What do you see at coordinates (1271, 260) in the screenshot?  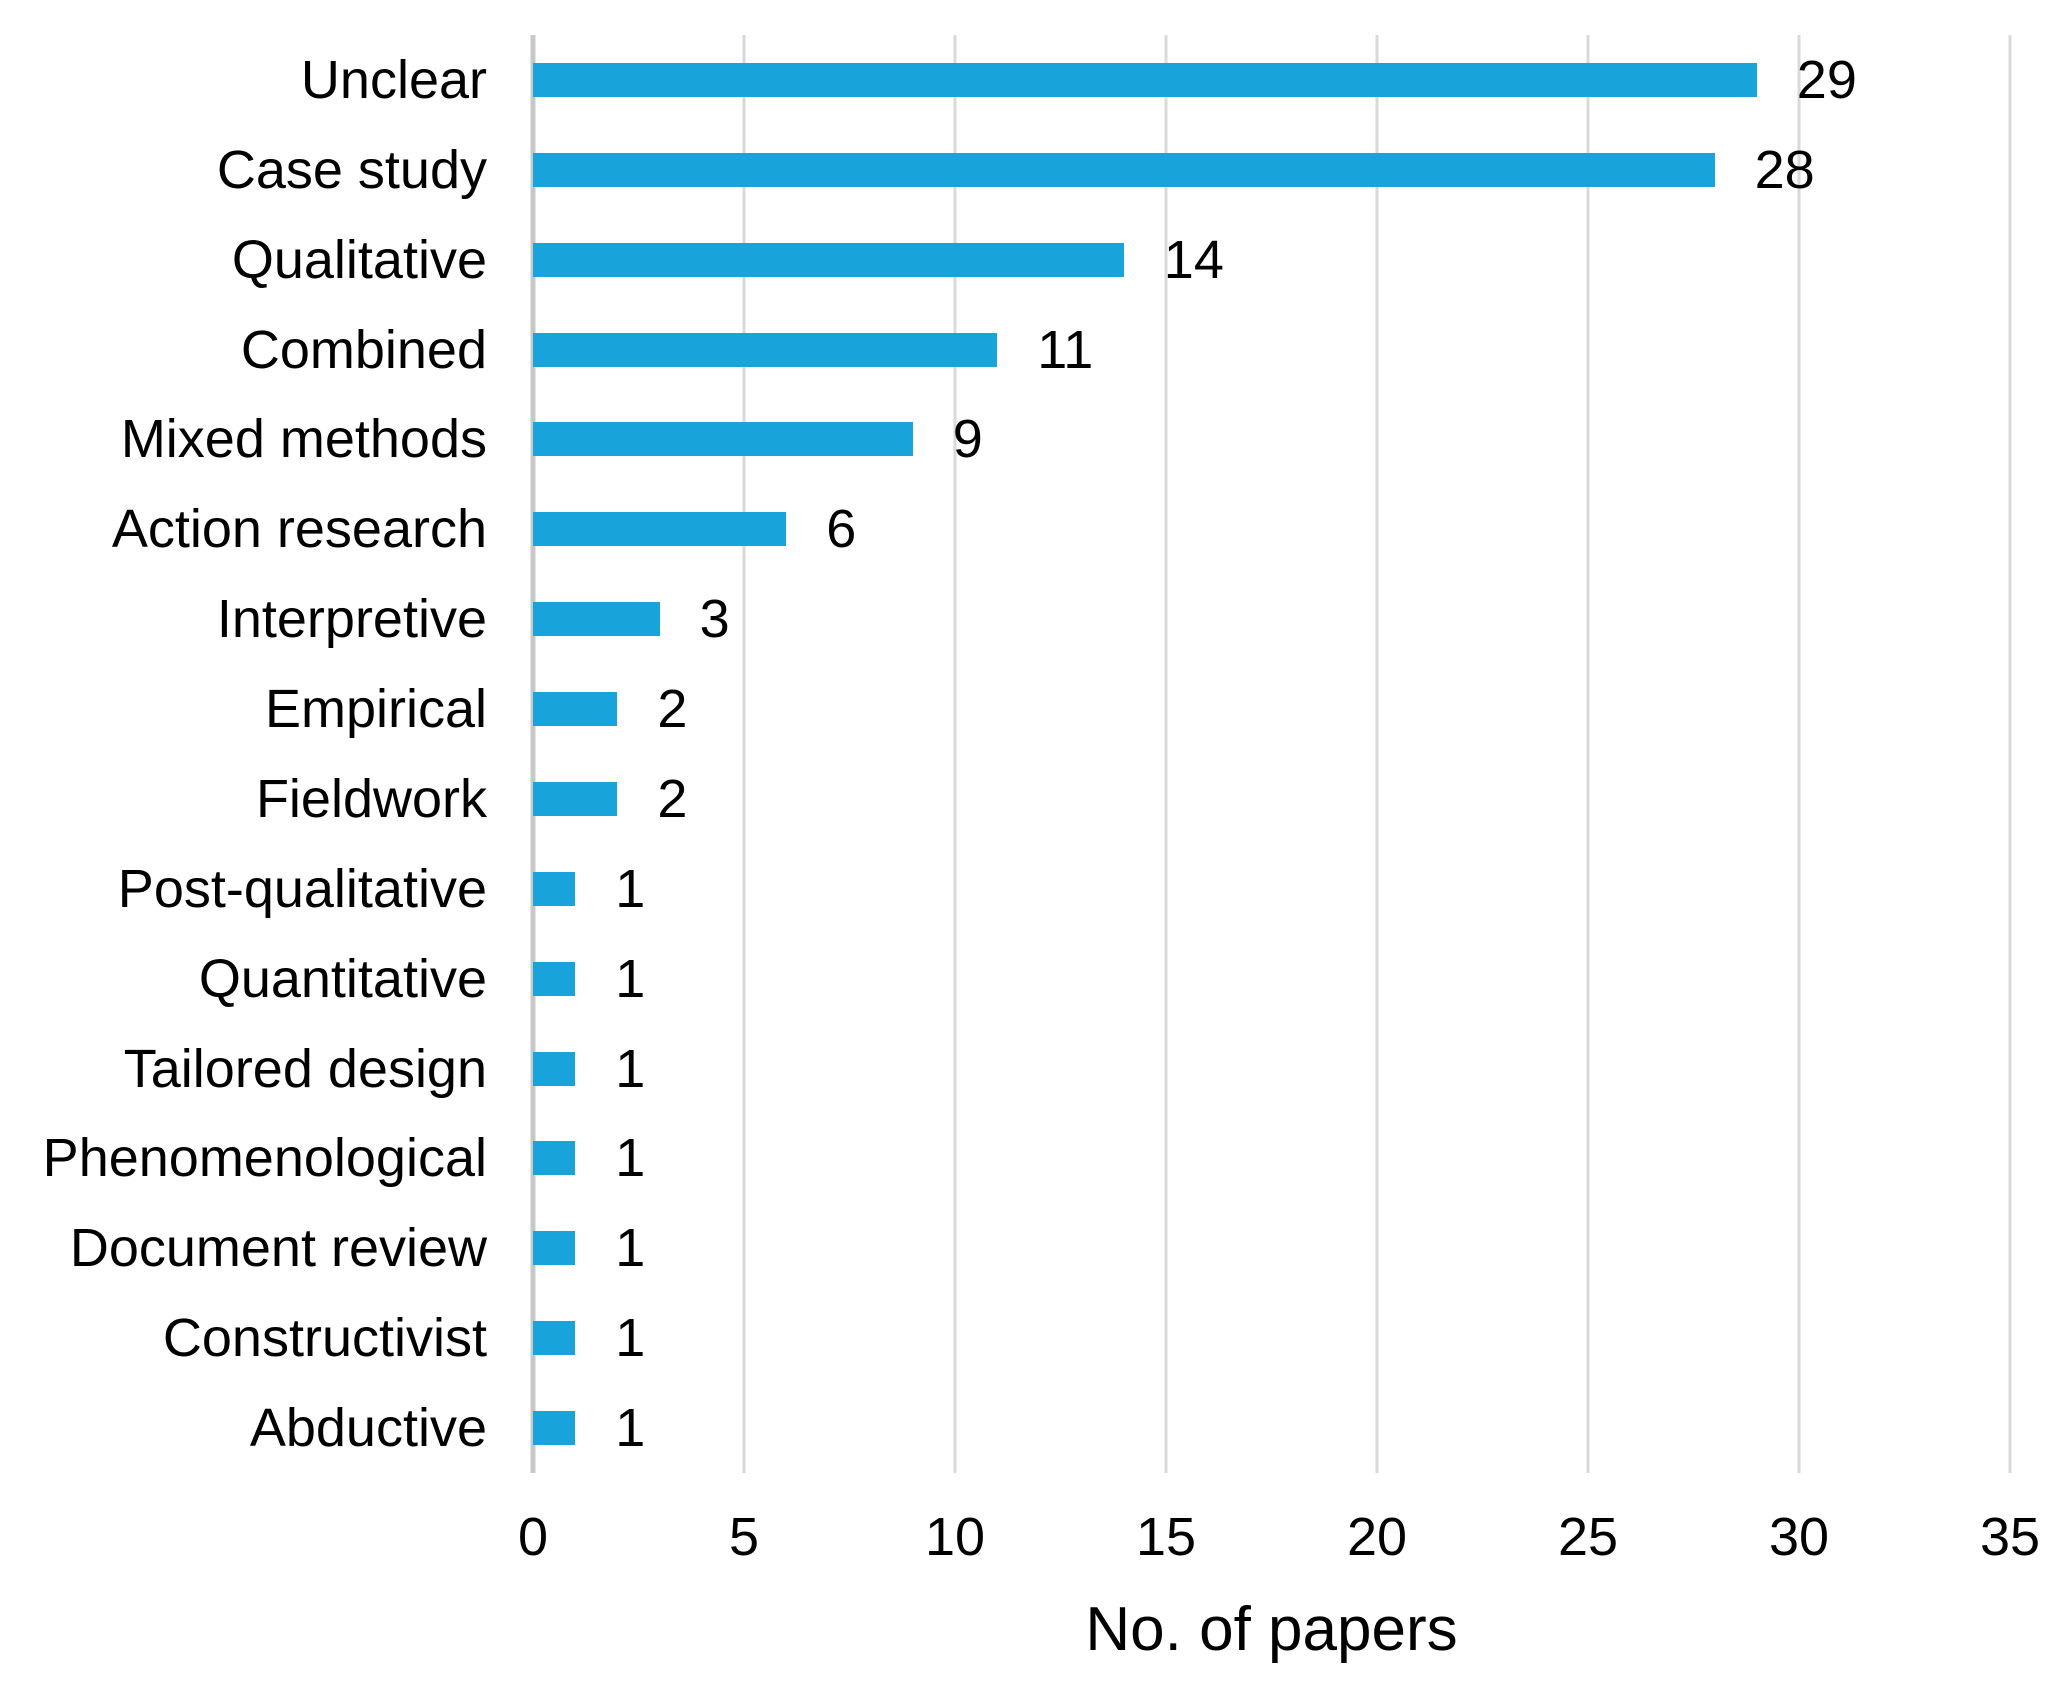 I see `bar-row: 14` at bounding box center [1271, 260].